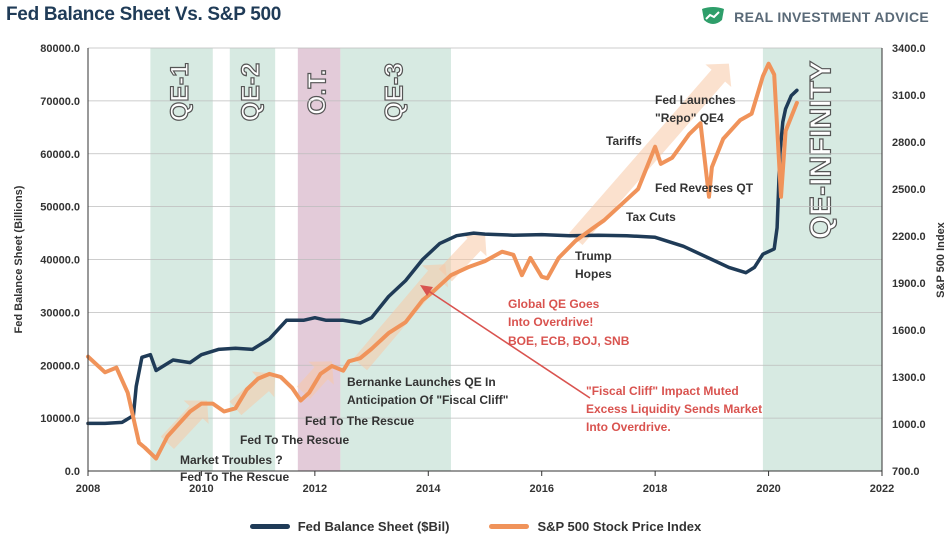 This screenshot has height=553, width=951. I want to click on x-tick-label: 2010, so click(201, 489).